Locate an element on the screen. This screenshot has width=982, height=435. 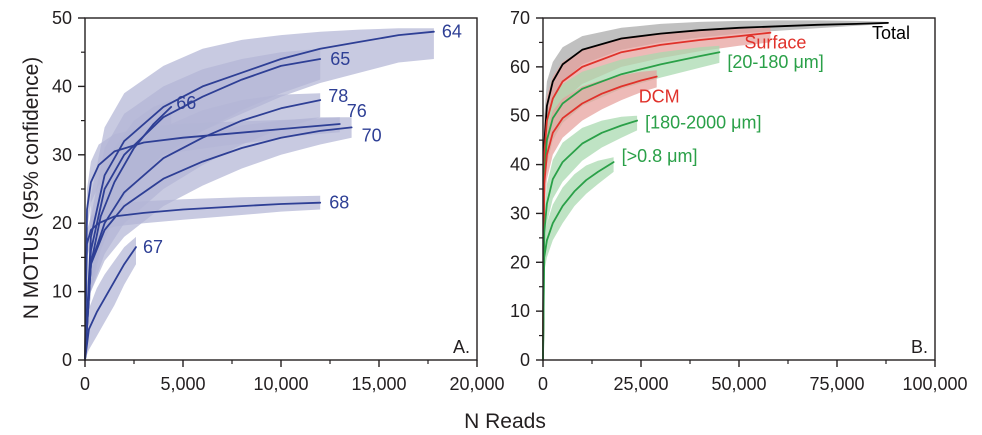
curve-label-78: 78 is located at coordinates (338, 96).